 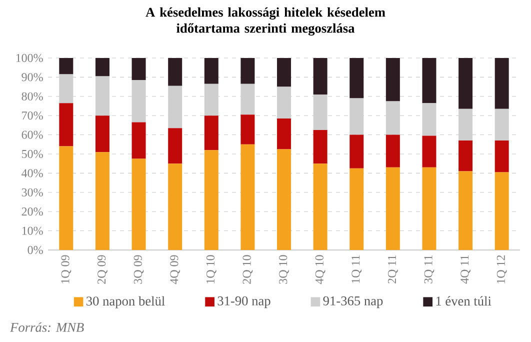 What do you see at coordinates (66, 269) in the screenshot?
I see `x-tick-label: 1Q 09` at bounding box center [66, 269].